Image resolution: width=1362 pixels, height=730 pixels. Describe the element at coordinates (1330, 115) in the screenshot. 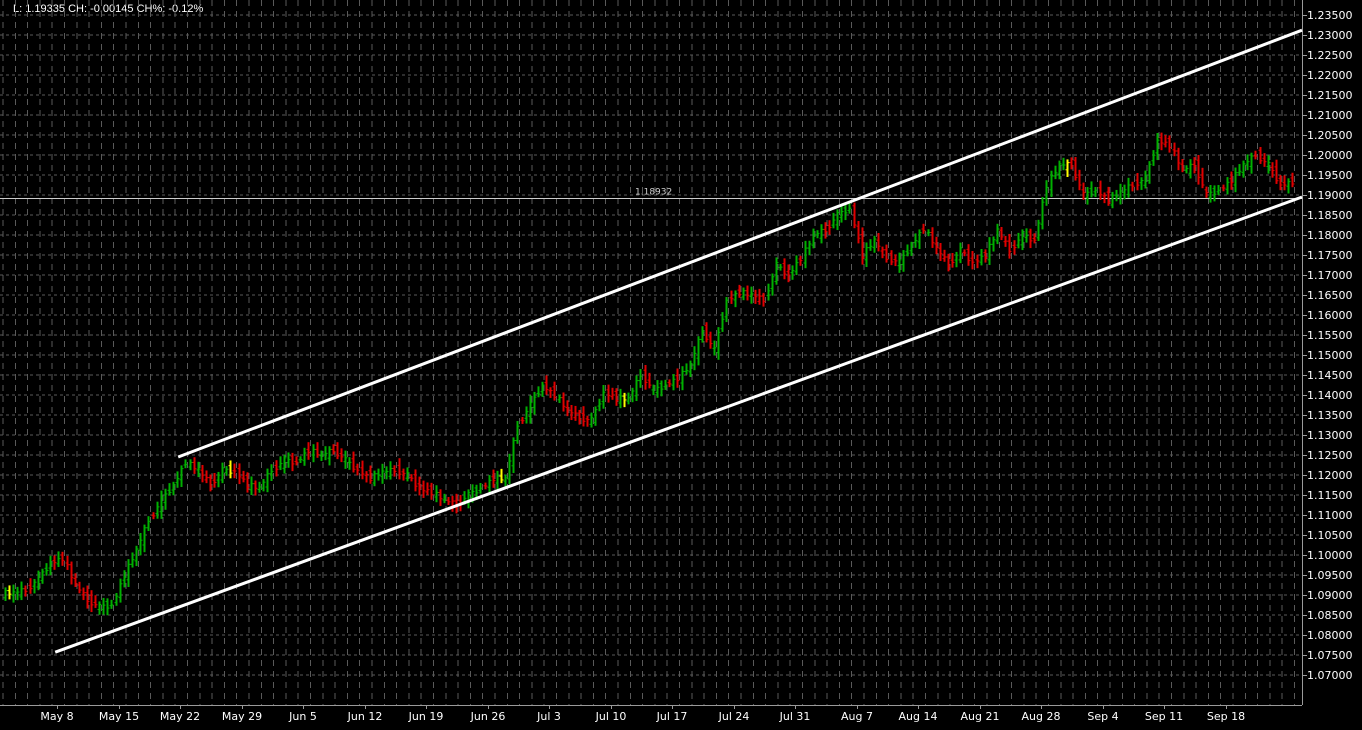

I see `price-tick-label: 1.21000` at that location.